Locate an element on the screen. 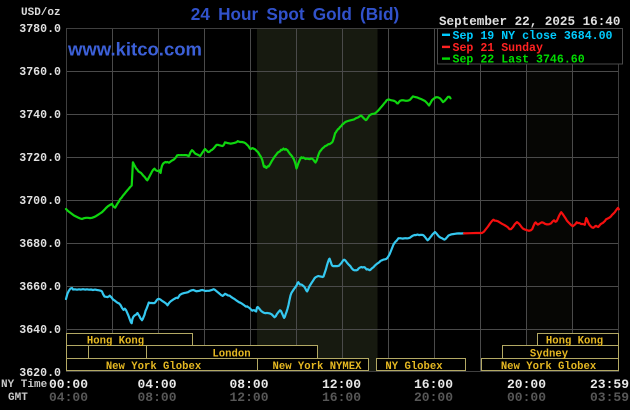 This screenshot has height=410, width=630. svg-text: 3720.0 is located at coordinates (40, 158).